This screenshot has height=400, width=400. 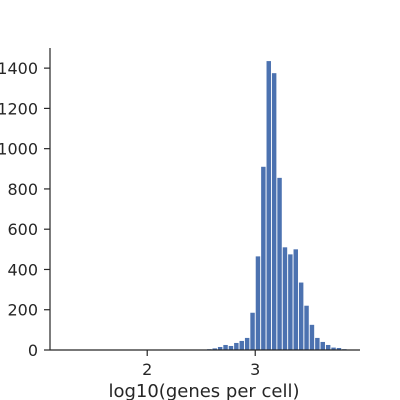 I want to click on x-tick-label: 2, so click(x=147, y=369).